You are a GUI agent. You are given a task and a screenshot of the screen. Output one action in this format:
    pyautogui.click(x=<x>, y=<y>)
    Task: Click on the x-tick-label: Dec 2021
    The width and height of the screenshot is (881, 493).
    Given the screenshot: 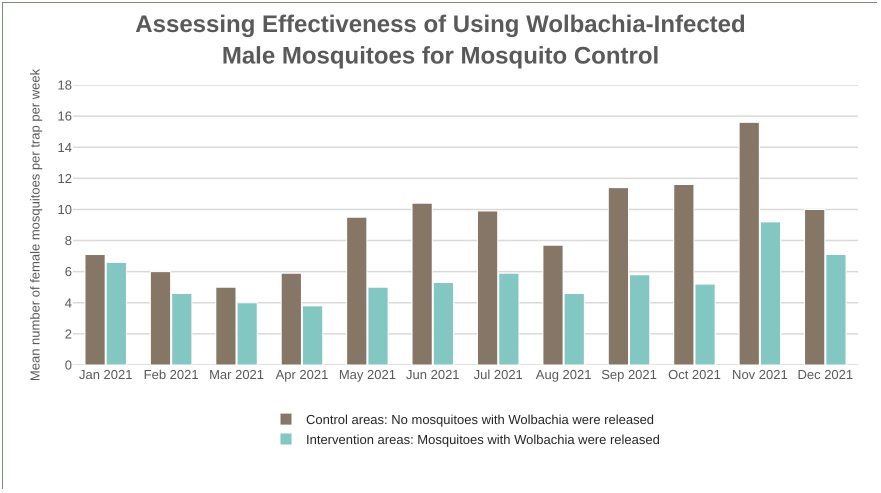 What is the action you would take?
    pyautogui.click(x=825, y=374)
    